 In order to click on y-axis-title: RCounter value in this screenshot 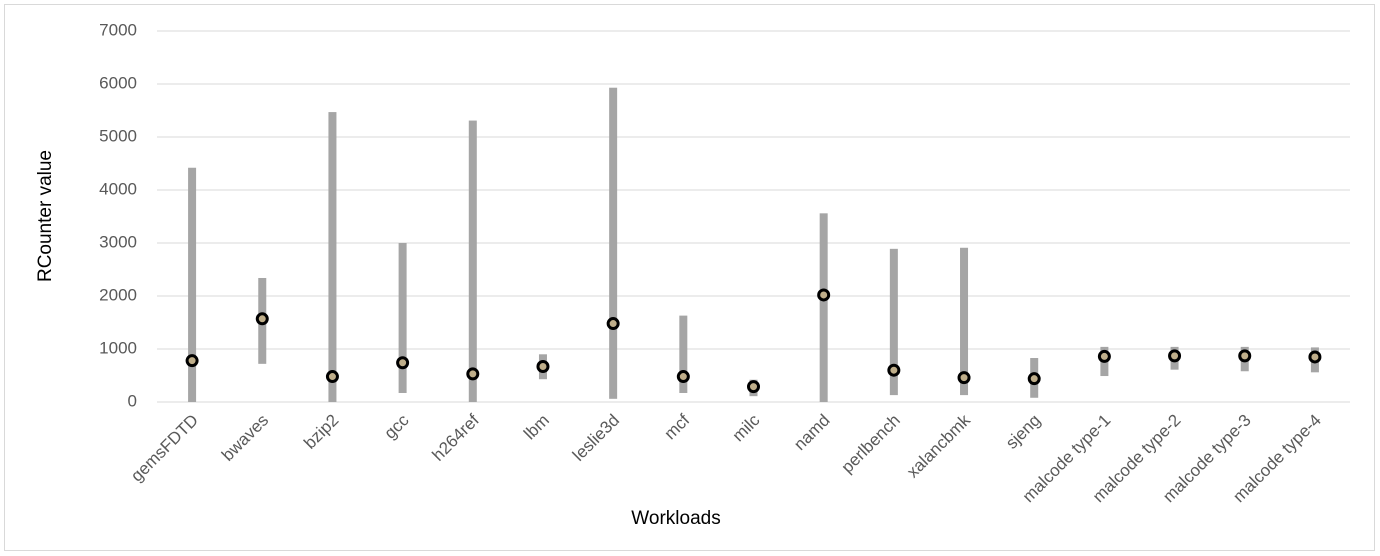, I will do `click(45, 216)`.